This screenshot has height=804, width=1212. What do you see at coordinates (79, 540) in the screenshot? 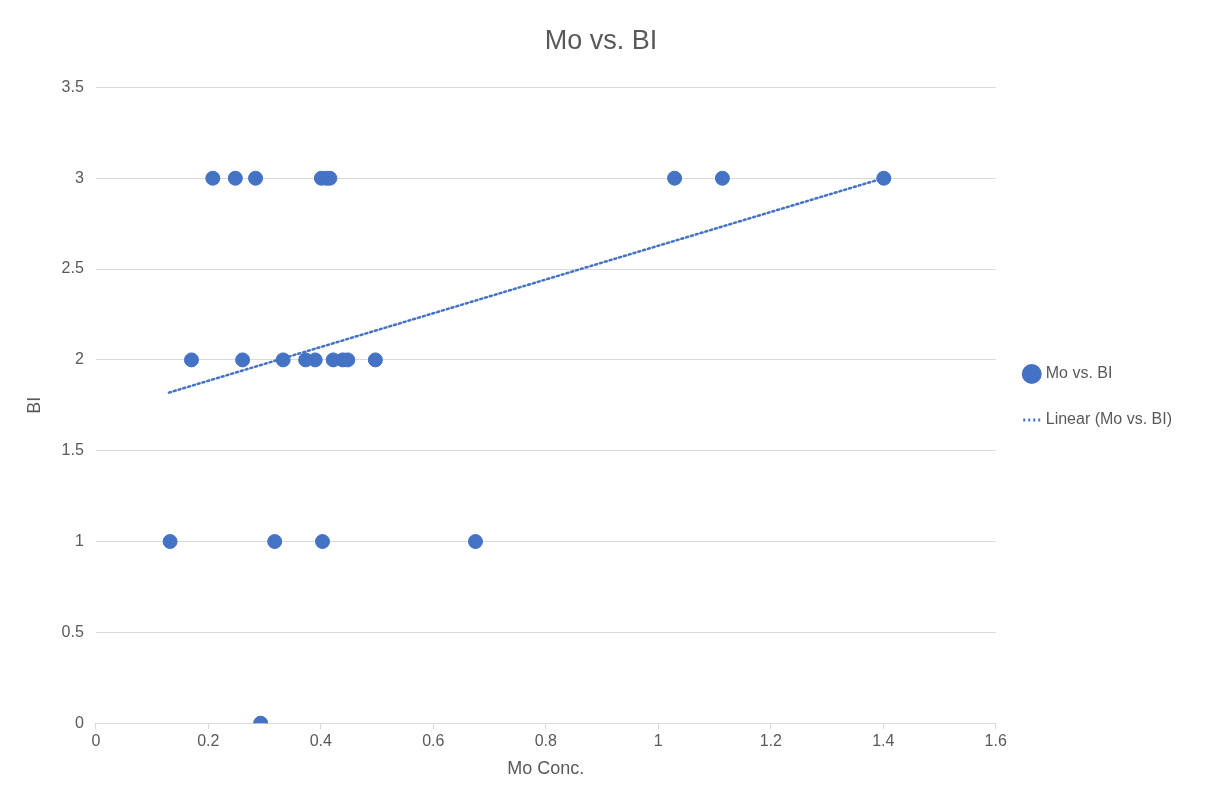
I see `y-tick-label: 1` at bounding box center [79, 540].